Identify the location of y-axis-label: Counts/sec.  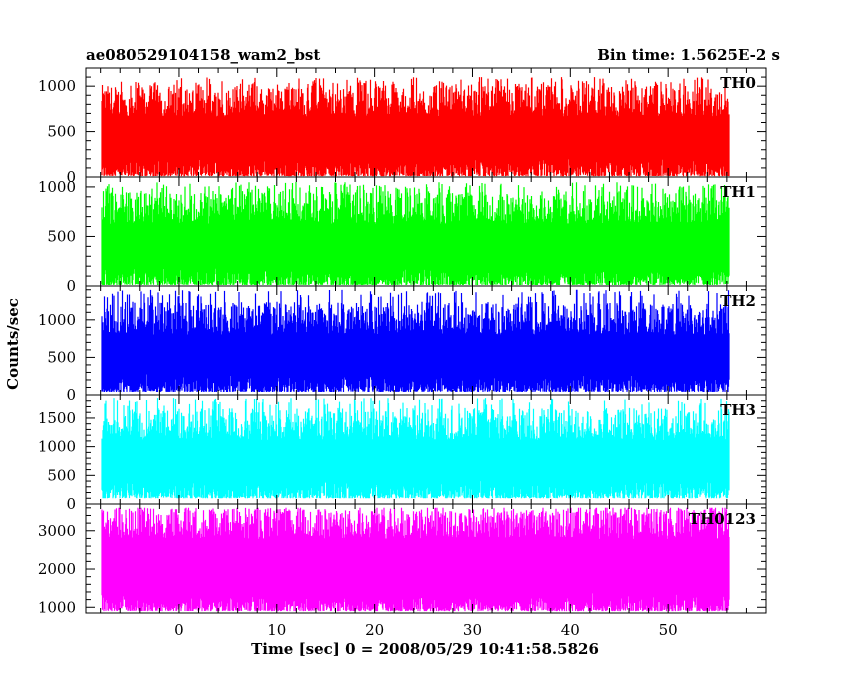
(13, 344).